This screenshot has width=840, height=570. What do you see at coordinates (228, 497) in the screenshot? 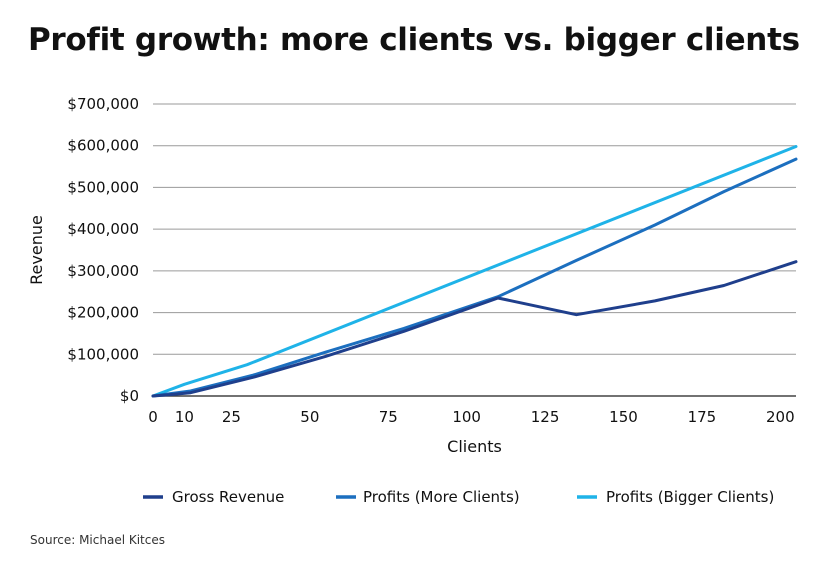
I see `legend-label: Gross Revenue` at bounding box center [228, 497].